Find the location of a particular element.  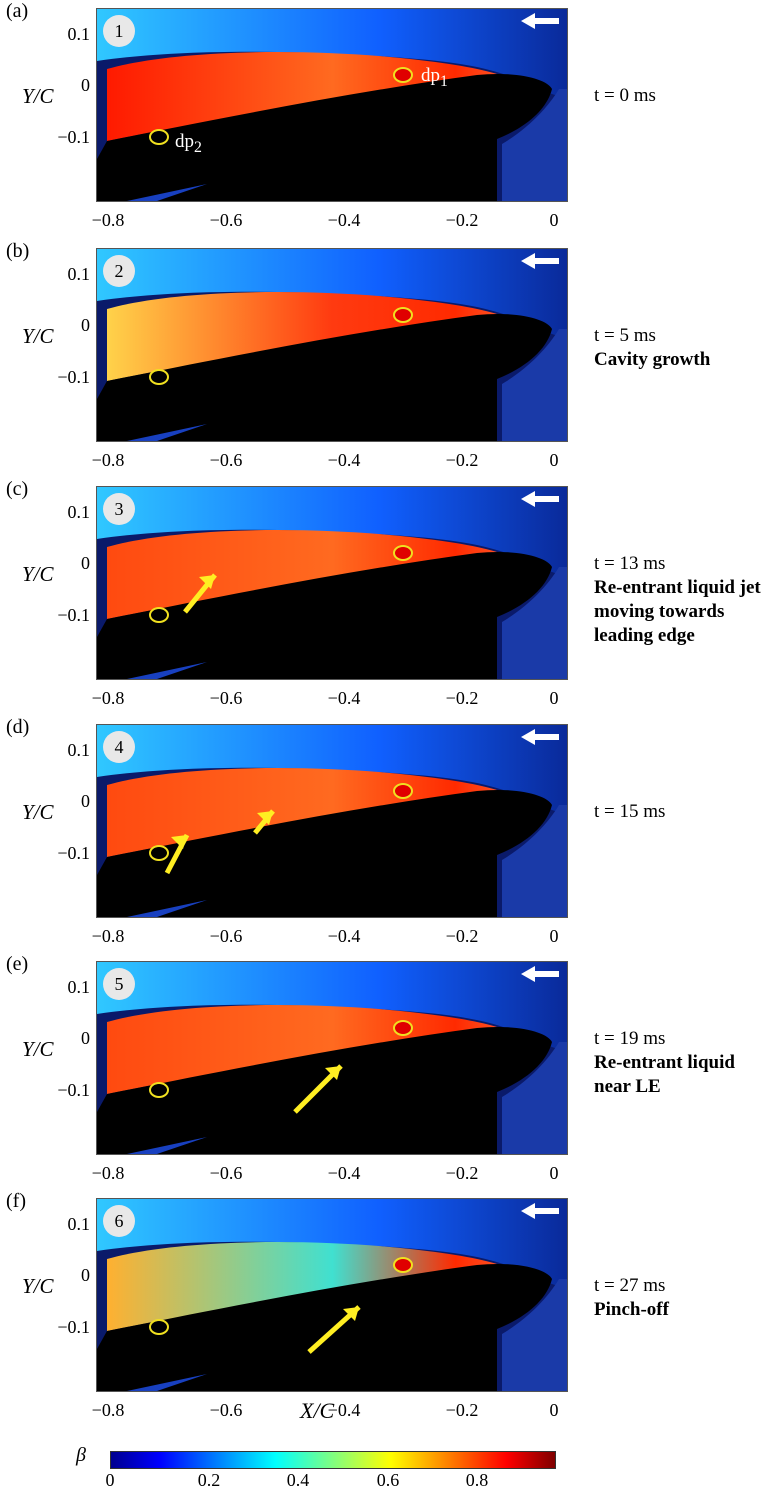

event-description: Re-entrant liquid jet is located at coordinates (677, 587).